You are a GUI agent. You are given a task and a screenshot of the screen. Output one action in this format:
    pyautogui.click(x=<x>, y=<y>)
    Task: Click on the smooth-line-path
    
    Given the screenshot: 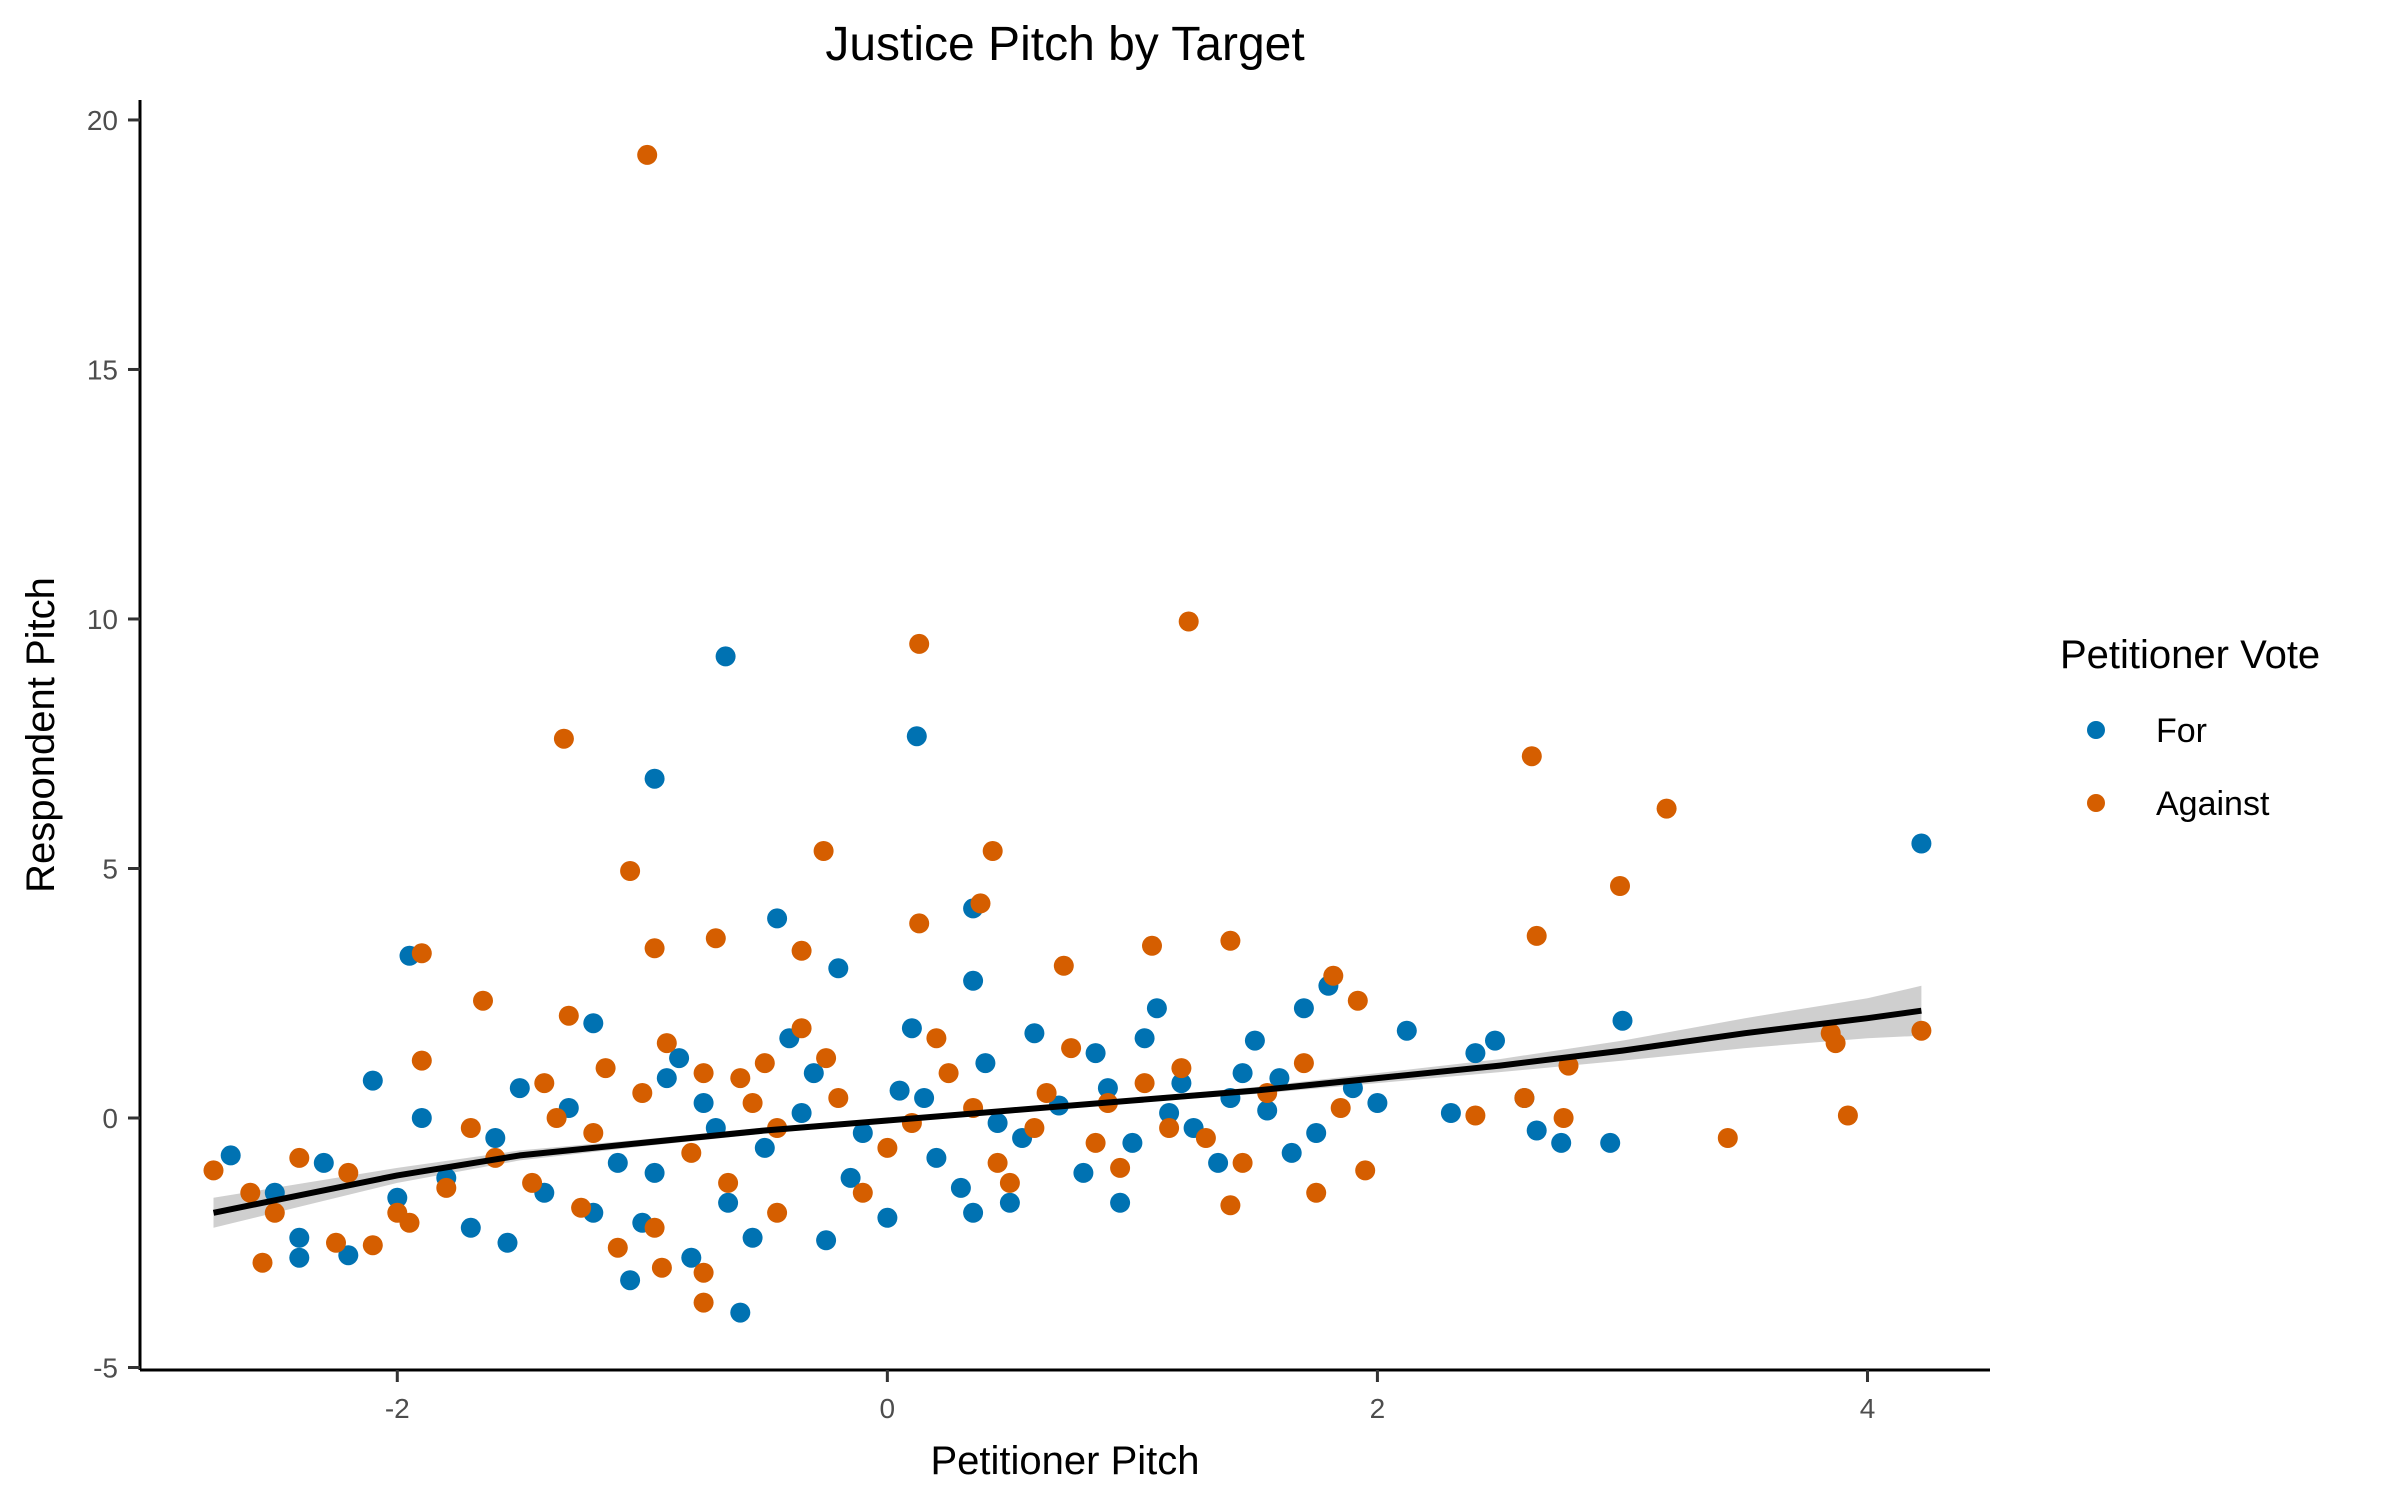 What is the action you would take?
    pyautogui.click(x=1067, y=1111)
    